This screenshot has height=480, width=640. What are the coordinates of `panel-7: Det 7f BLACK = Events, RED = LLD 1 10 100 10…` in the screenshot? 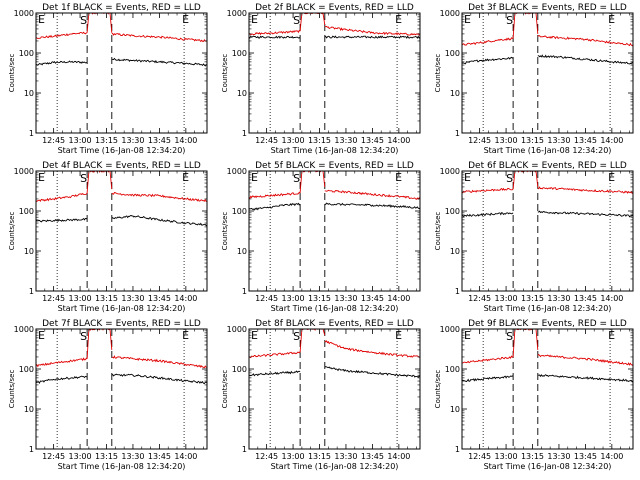 It's located at (108, 395).